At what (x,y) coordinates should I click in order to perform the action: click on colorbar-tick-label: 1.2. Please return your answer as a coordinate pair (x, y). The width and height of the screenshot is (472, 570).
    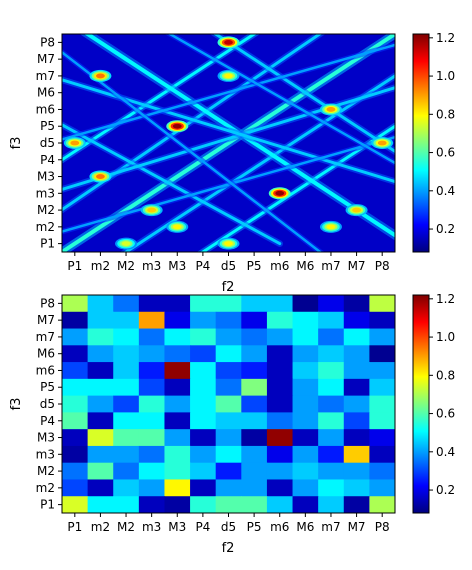
    Looking at the image, I should click on (445, 299).